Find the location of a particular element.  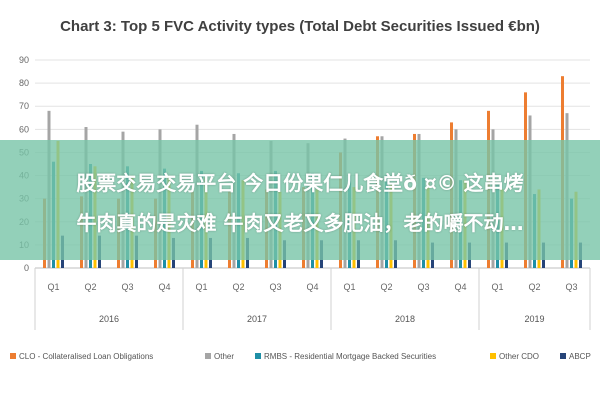

x-axis-year-labels: 2016 2017 2018 2019 is located at coordinates (312, 299).